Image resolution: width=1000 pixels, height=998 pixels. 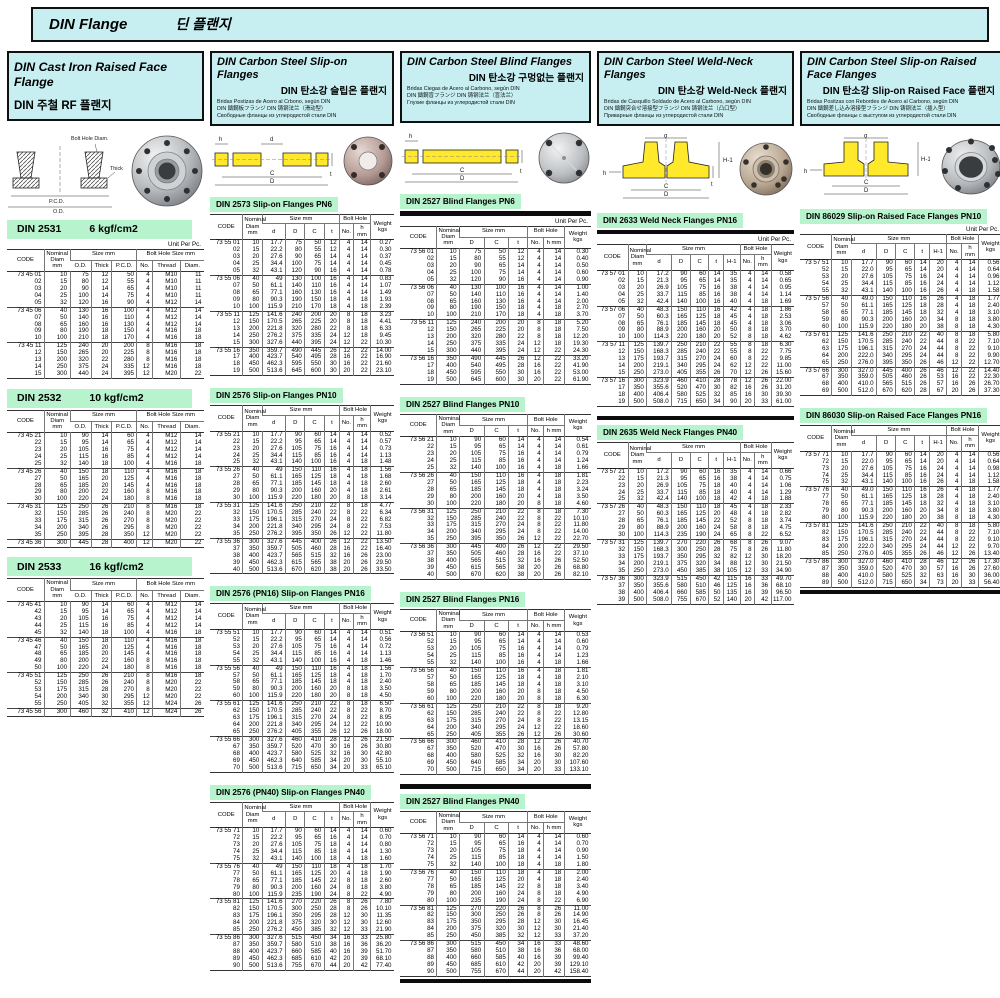 What do you see at coordinates (495, 858) in the screenshot?
I see `table-row: 74 25 115 85 18 4 14 1.50` at bounding box center [495, 858].